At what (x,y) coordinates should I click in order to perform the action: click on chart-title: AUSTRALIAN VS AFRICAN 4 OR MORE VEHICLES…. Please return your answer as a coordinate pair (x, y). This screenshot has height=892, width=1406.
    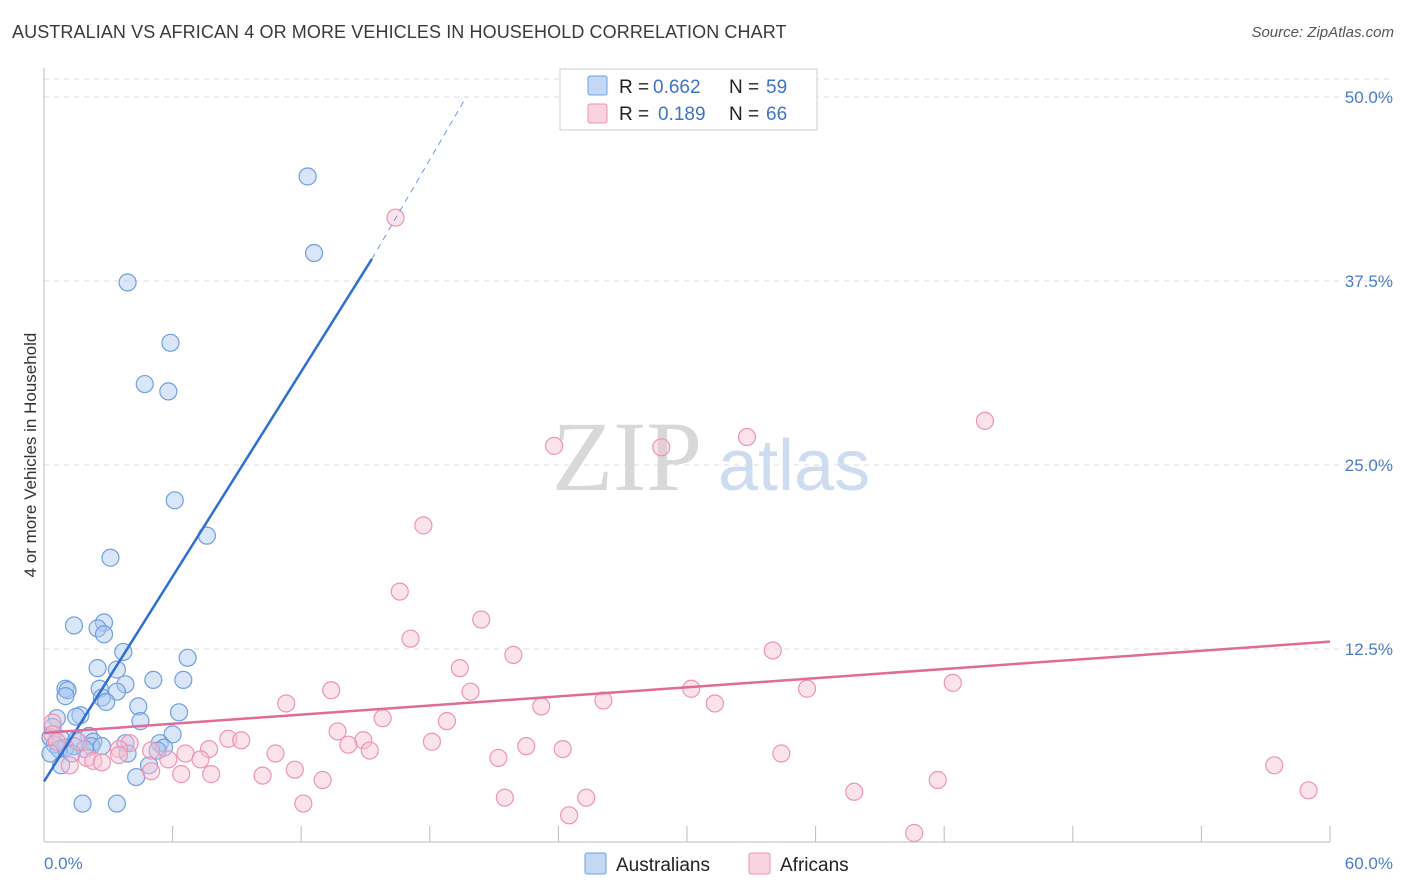
    Looking at the image, I should click on (399, 32).